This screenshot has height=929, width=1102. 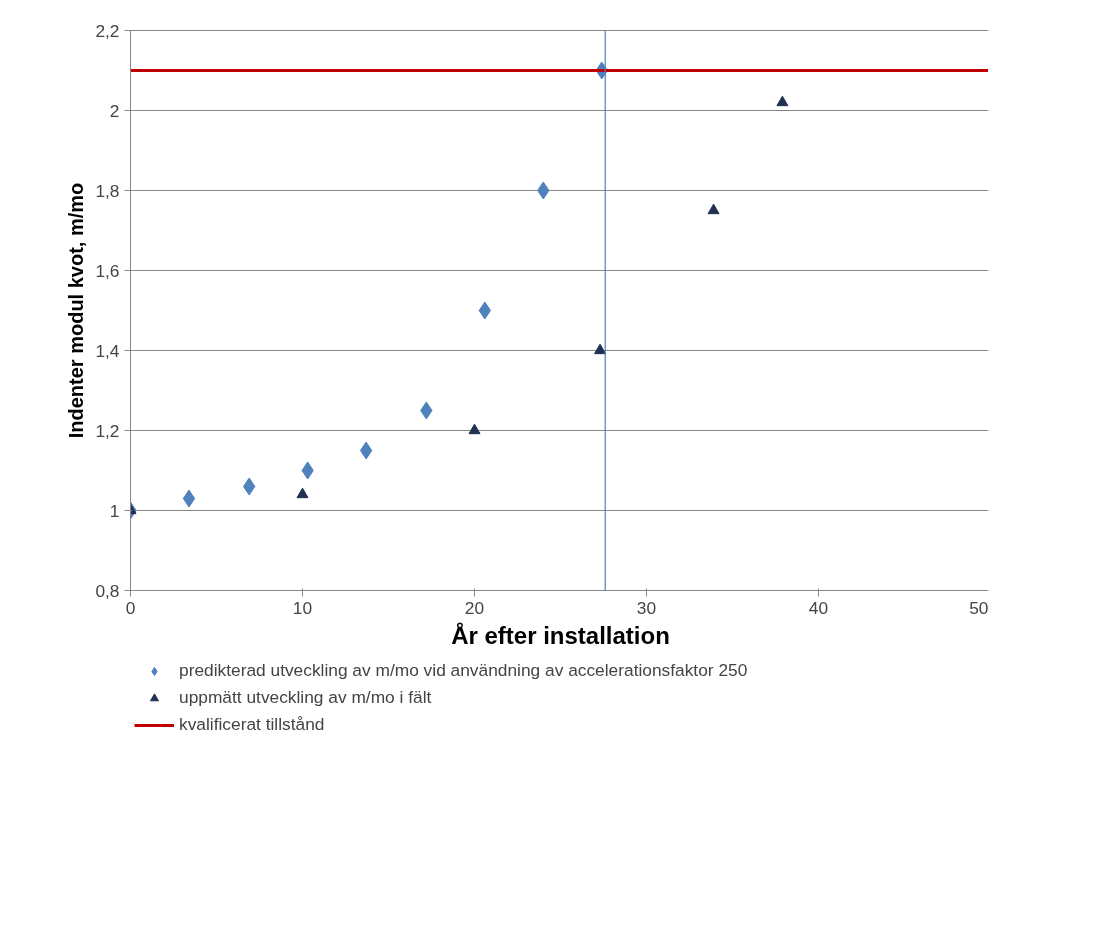 What do you see at coordinates (114, 510) in the screenshot?
I see `y-tick-label: 1` at bounding box center [114, 510].